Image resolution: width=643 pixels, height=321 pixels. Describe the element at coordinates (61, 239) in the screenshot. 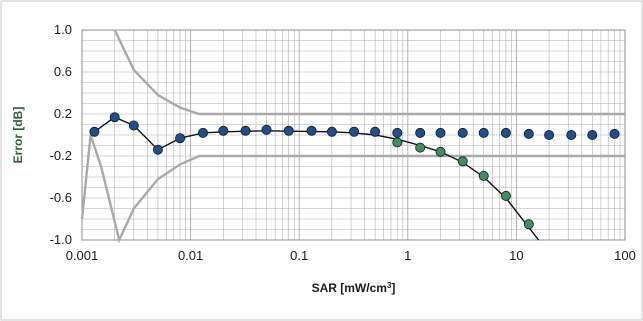

I see `y-tick-label: -1.0` at that location.